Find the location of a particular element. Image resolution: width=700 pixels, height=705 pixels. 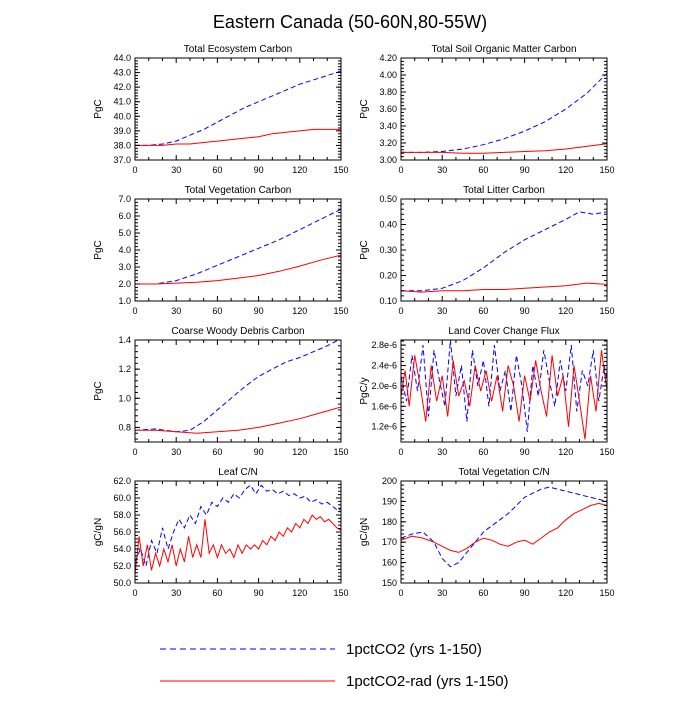

y-tick-label: 56.0 is located at coordinates (122, 532).